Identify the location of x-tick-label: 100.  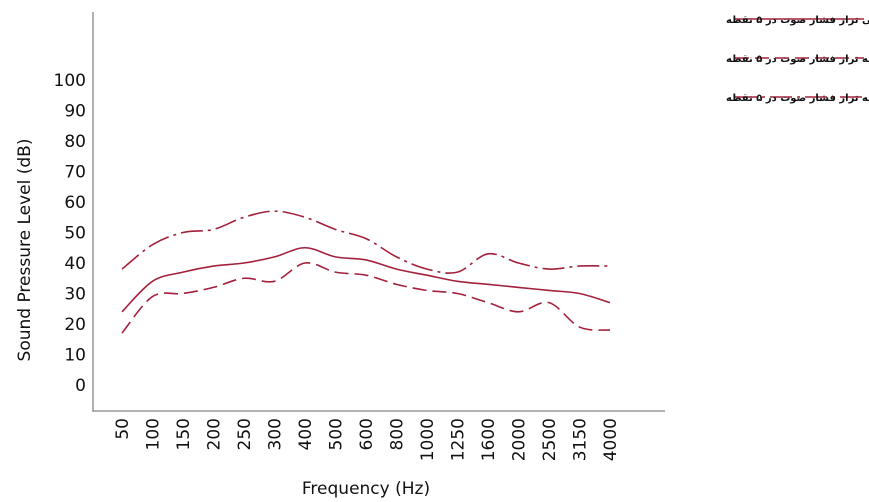
(154, 434).